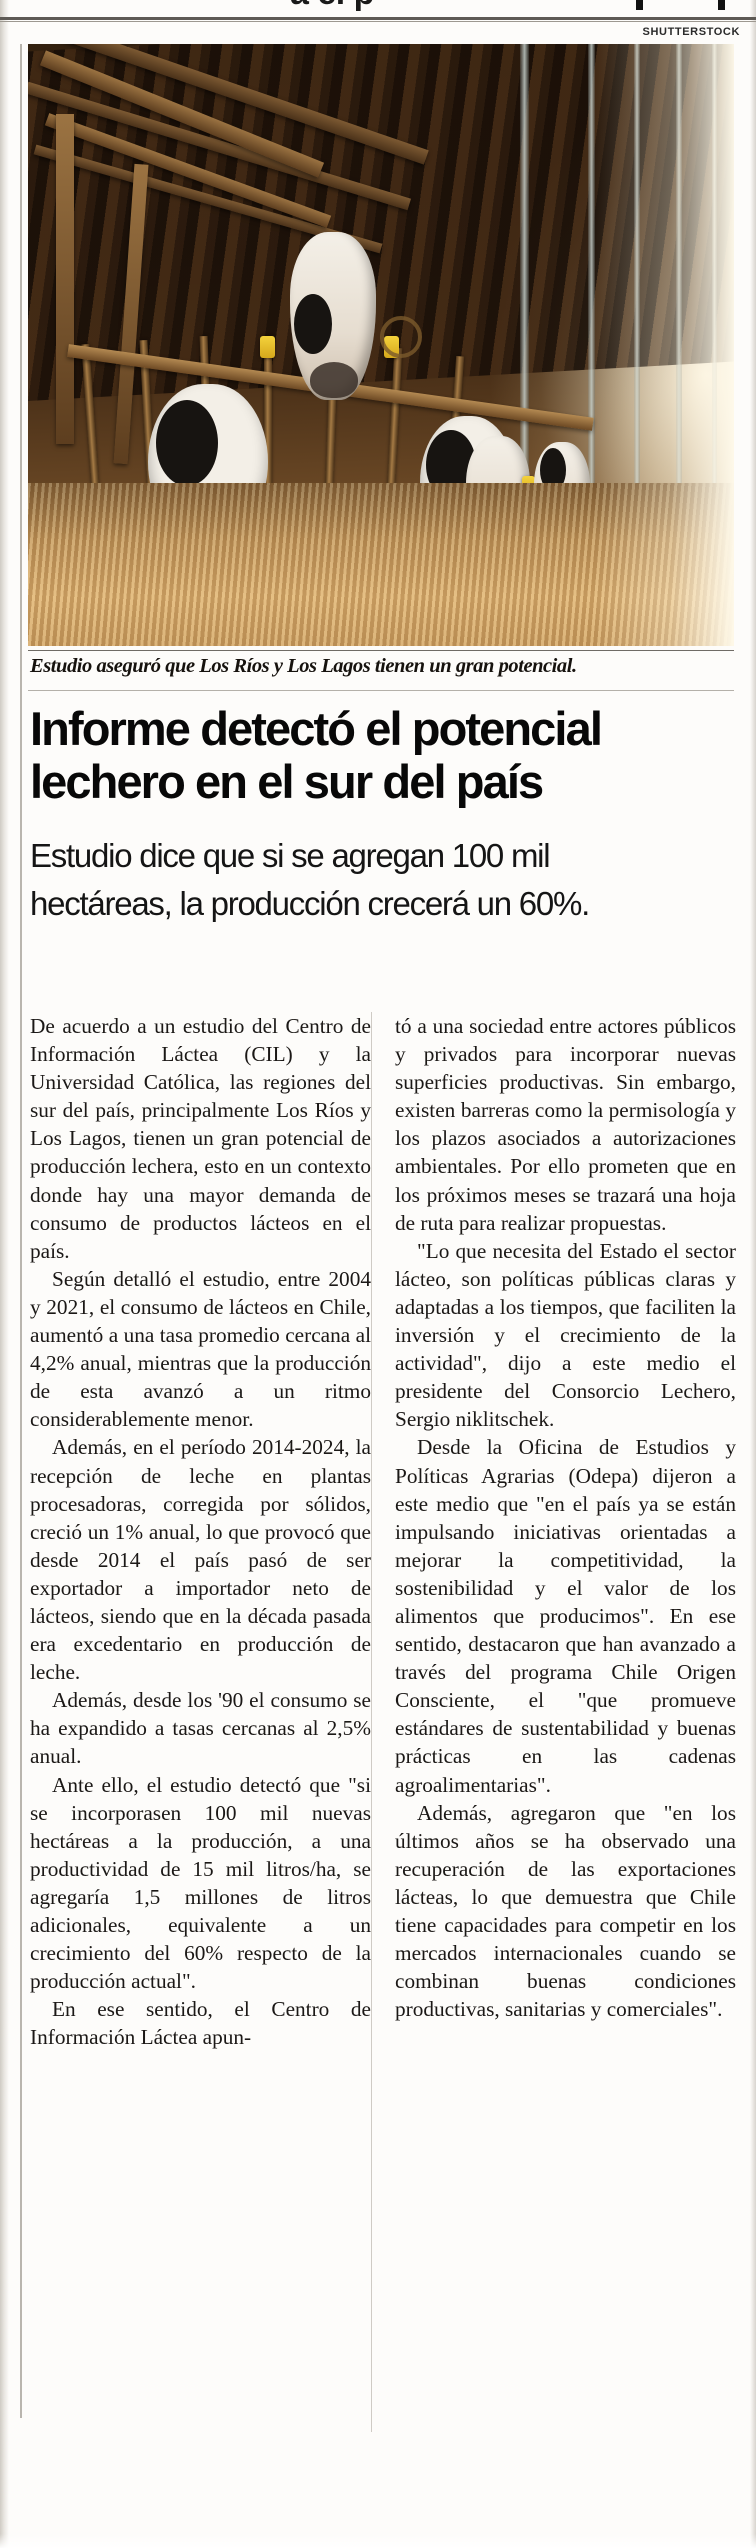 This screenshot has width=756, height=2548. Describe the element at coordinates (310, 903) in the screenshot. I see `subhead-line-2: hectáreas, la producción crecerá un 60%.` at that location.